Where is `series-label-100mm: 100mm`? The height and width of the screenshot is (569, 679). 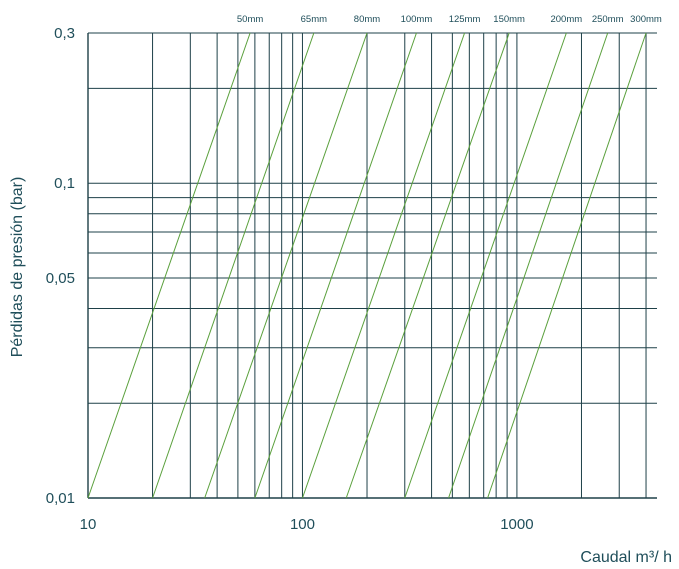 series-label-100mm: 100mm is located at coordinates (417, 19).